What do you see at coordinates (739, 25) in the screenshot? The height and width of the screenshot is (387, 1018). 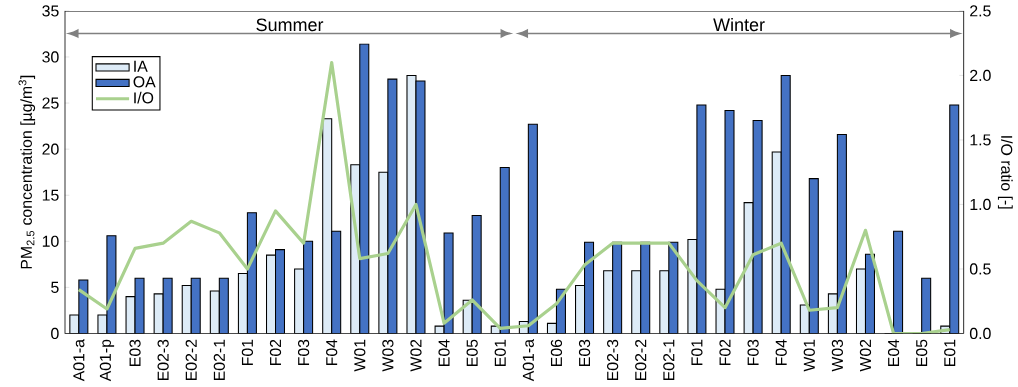 I see `annotation: Winter` at bounding box center [739, 25].